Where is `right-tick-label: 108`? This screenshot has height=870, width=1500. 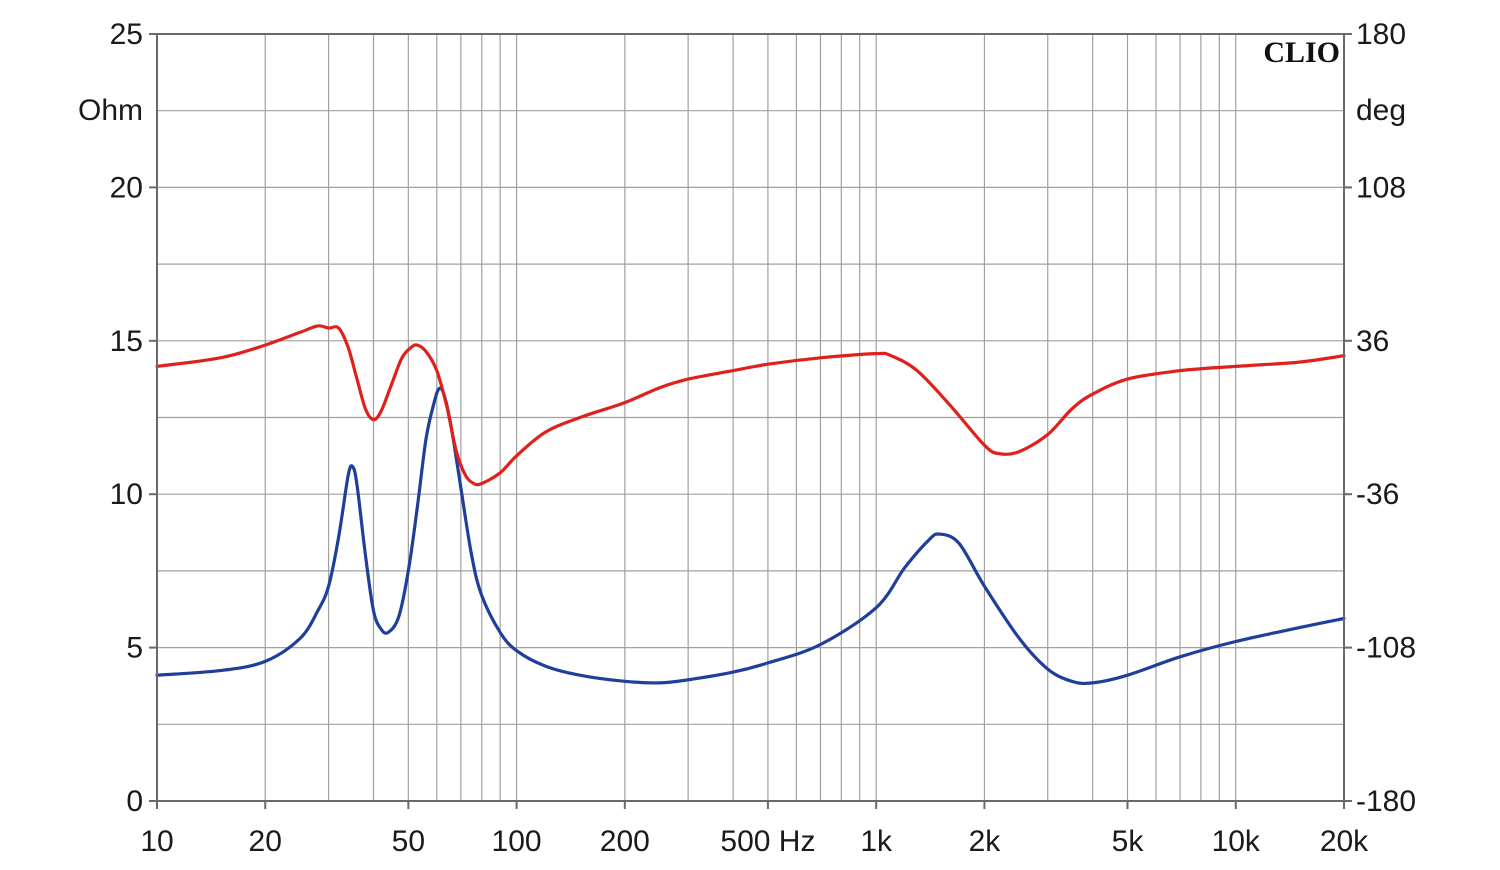 right-tick-label: 108 is located at coordinates (1381, 187).